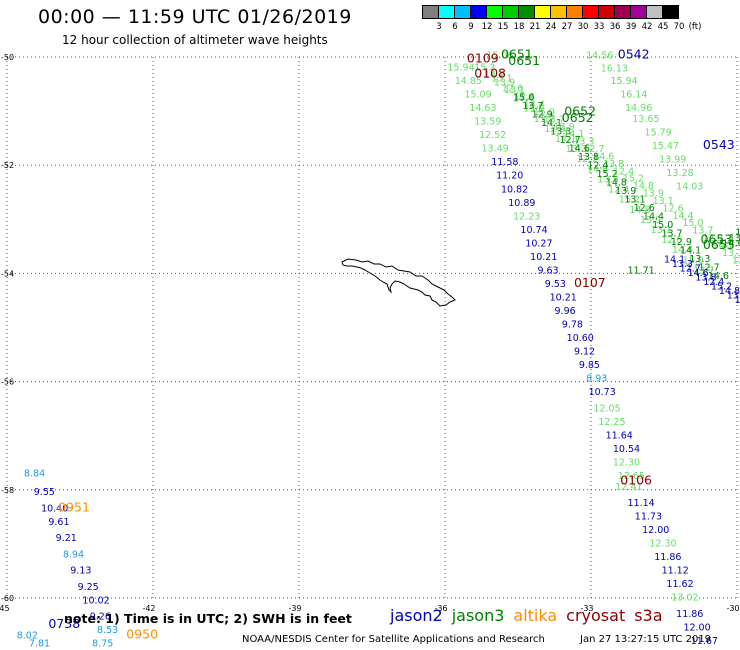 Image resolution: width=740 pixels, height=650 pixels. What do you see at coordinates (7, 165) in the screenshot?
I see `lat-tick-label: -52` at bounding box center [7, 165].